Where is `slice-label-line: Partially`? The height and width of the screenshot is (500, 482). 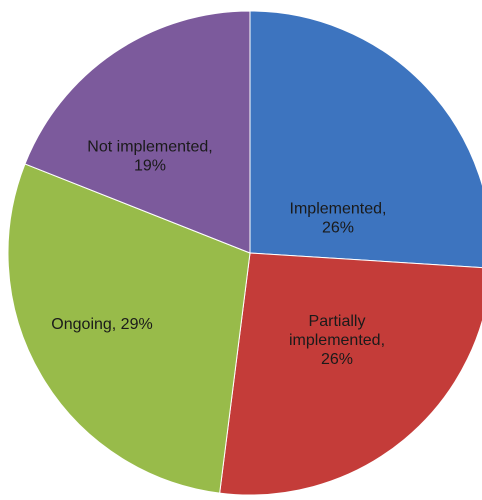
slice-label-line: Partially is located at coordinates (337, 321).